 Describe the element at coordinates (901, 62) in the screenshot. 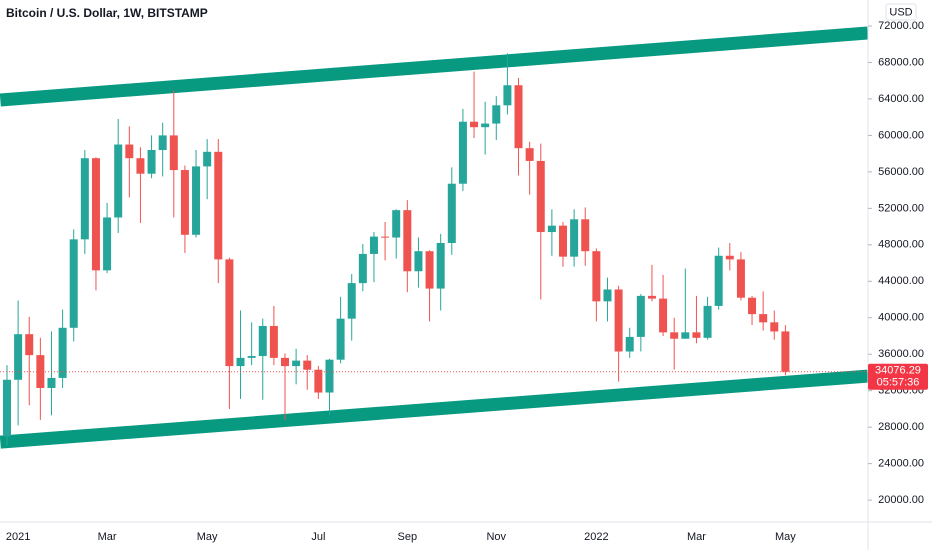

I see `y-tick-label: 68000.00` at that location.